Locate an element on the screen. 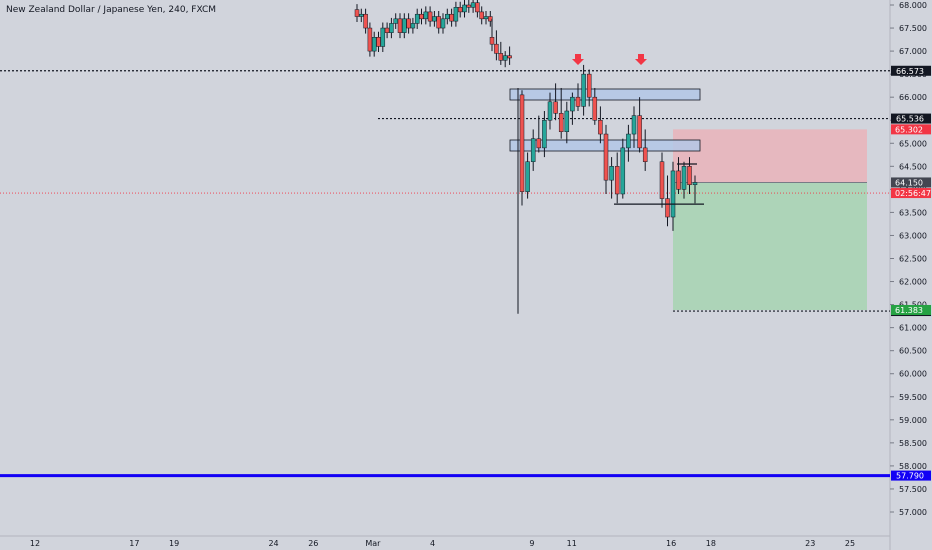 This screenshot has height=550, width=932. x-tick-label: Mar is located at coordinates (373, 543).